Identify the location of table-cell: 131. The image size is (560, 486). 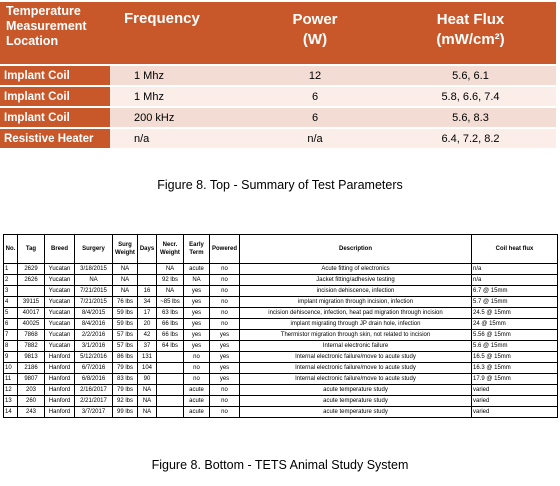
(147, 357).